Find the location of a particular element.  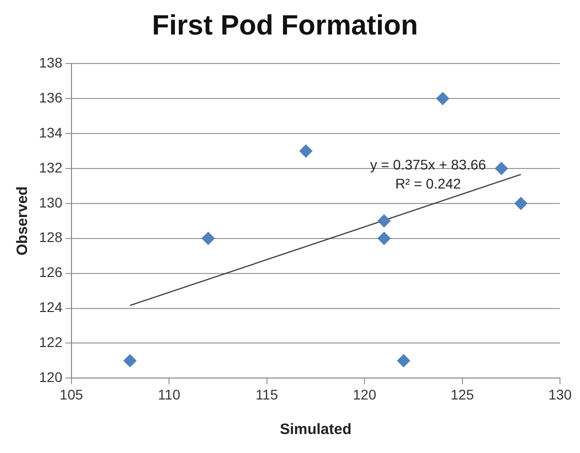

x-tick-label: 125 is located at coordinates (462, 394).